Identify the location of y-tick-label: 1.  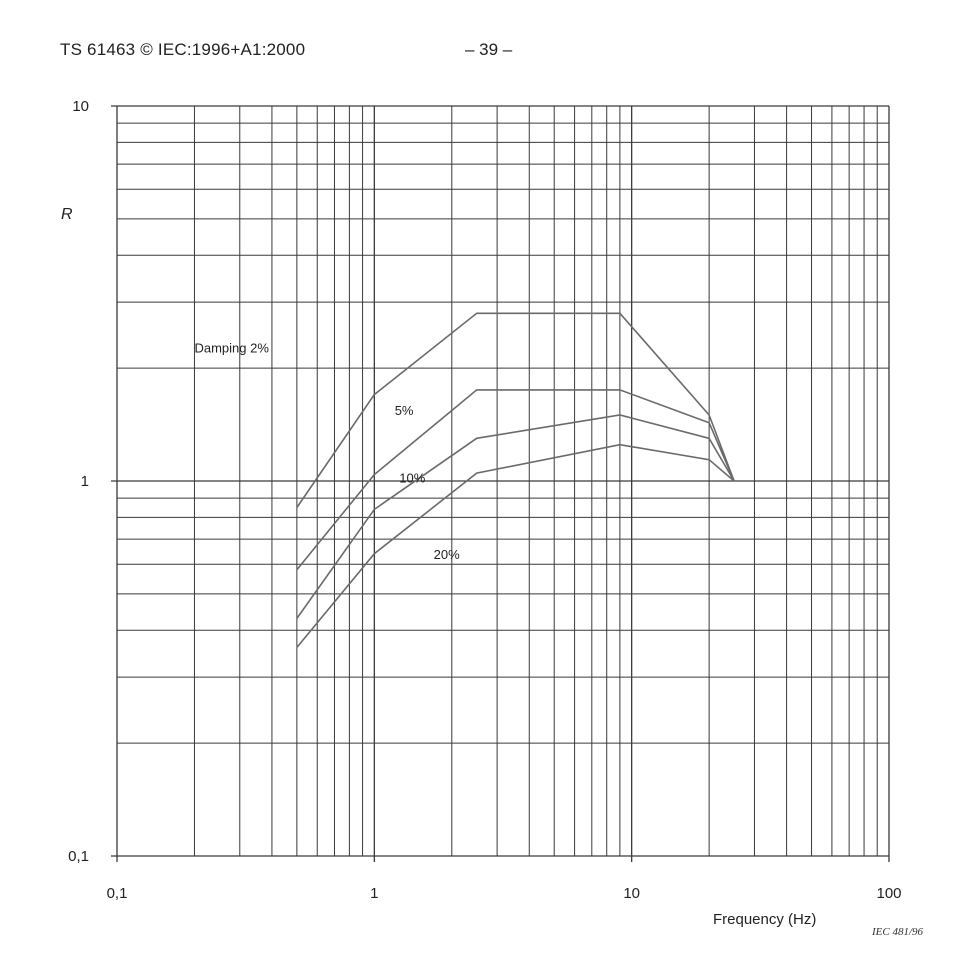
(85, 481).